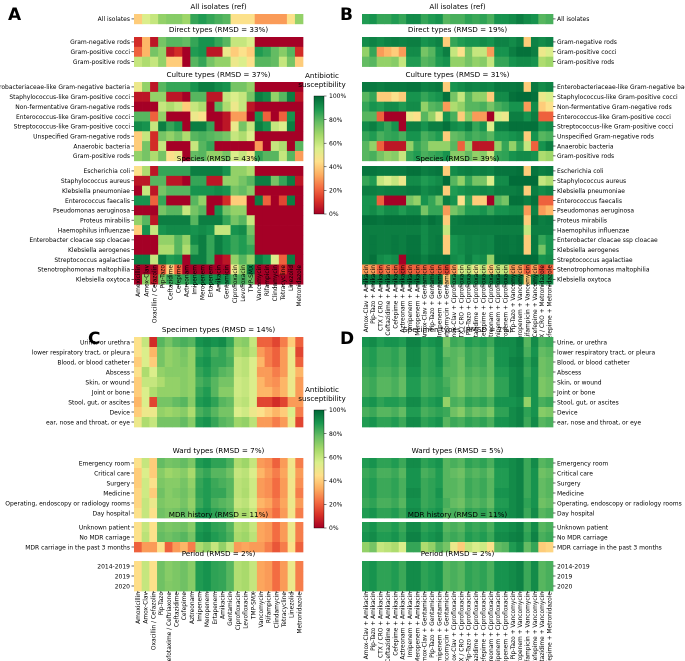 This screenshot has width=685, height=661. Describe the element at coordinates (458, 158) in the screenshot. I see `group-title: Species (RMSD = 39%)` at that location.